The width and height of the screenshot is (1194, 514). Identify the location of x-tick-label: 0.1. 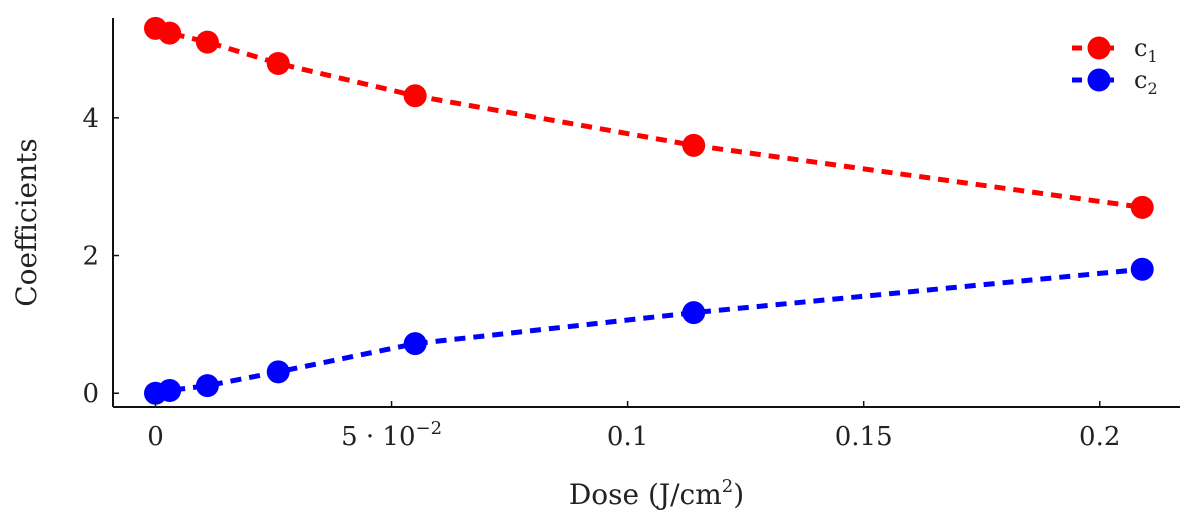
(627, 437).